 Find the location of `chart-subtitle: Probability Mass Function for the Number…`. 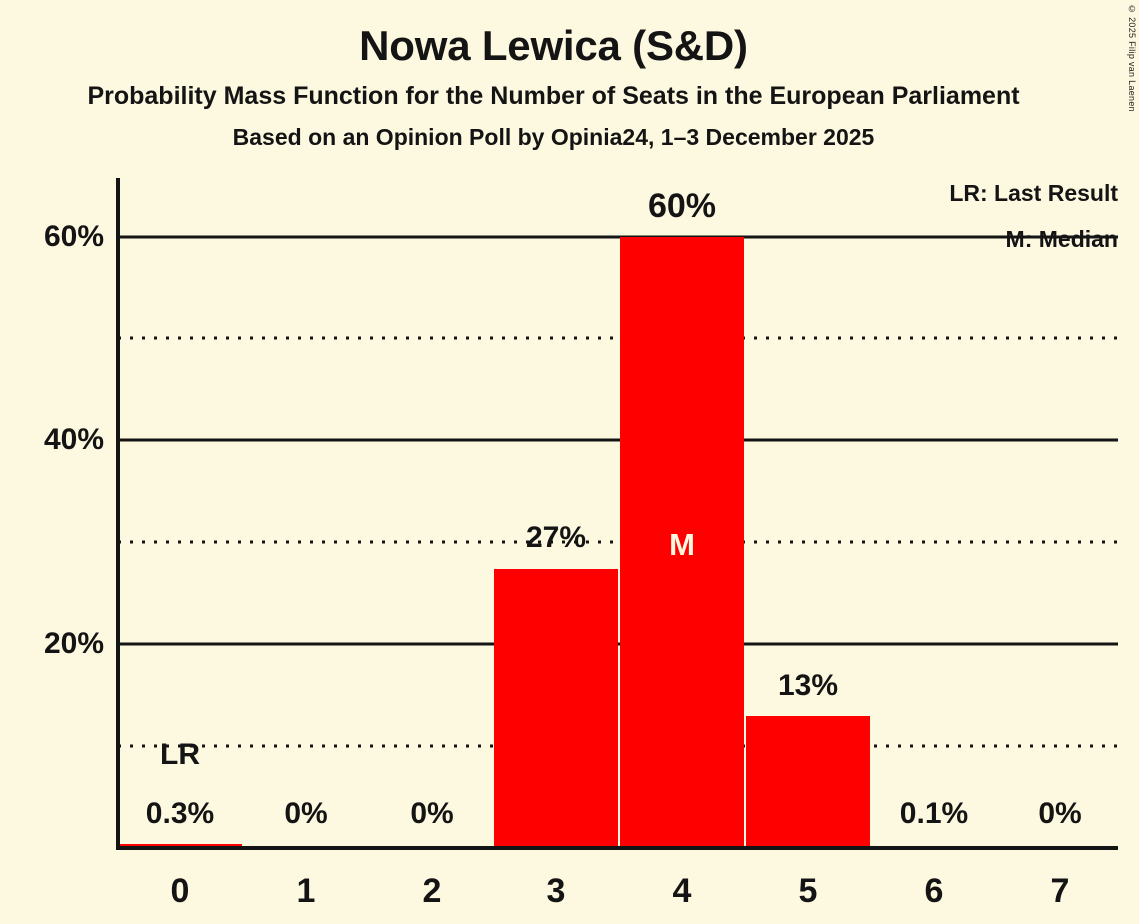

chart-subtitle: Probability Mass Function for the Number… is located at coordinates (553, 96).